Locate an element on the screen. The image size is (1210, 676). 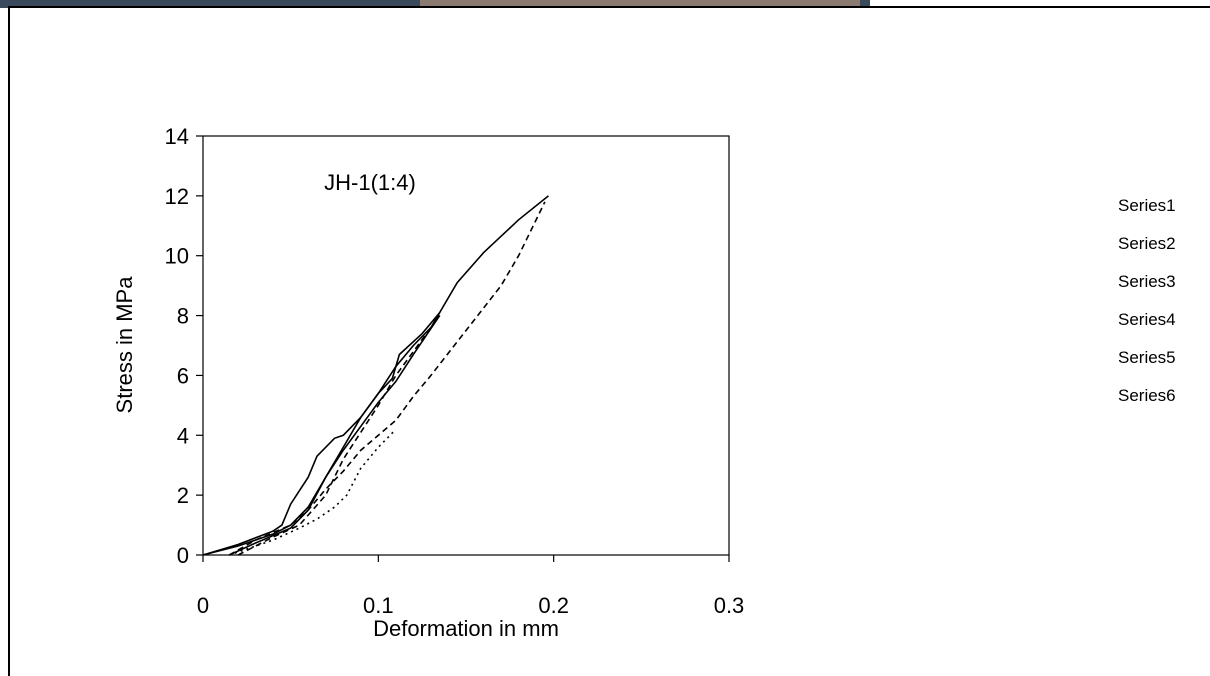
legend-entry: Series1 is located at coordinates (1147, 205).